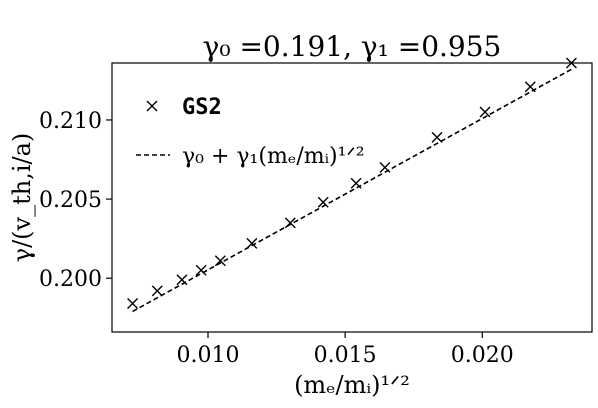  I want to click on legend-label-line: γ₀ + γ₁(mₑ/mᵢ)¹ᐟ², so click(273, 156).